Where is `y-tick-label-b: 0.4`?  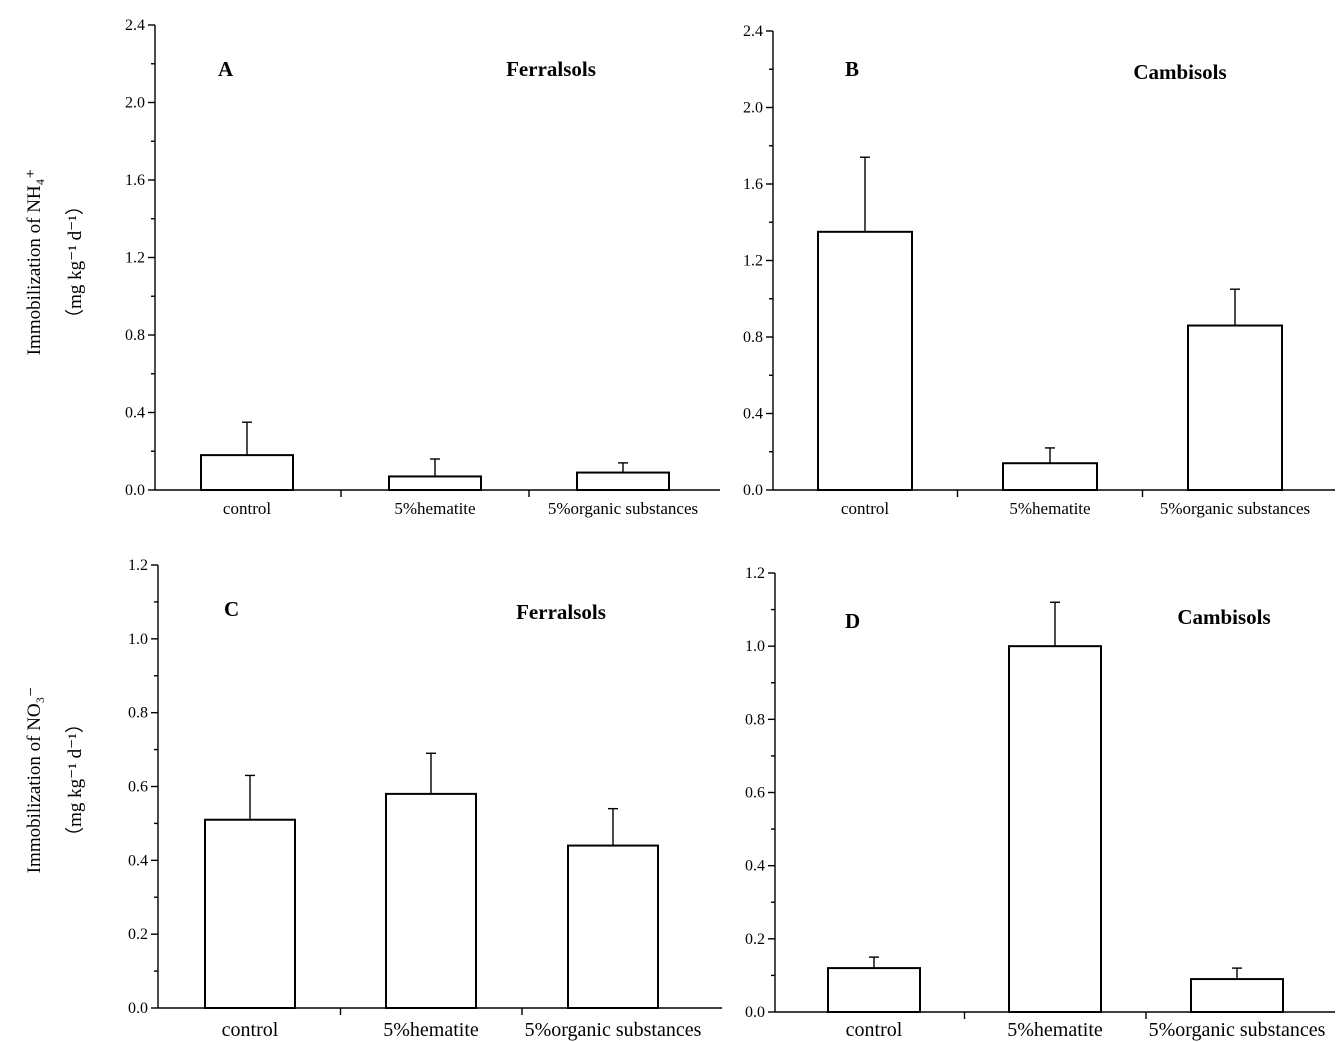
y-tick-label-b: 0.4 is located at coordinates (753, 414).